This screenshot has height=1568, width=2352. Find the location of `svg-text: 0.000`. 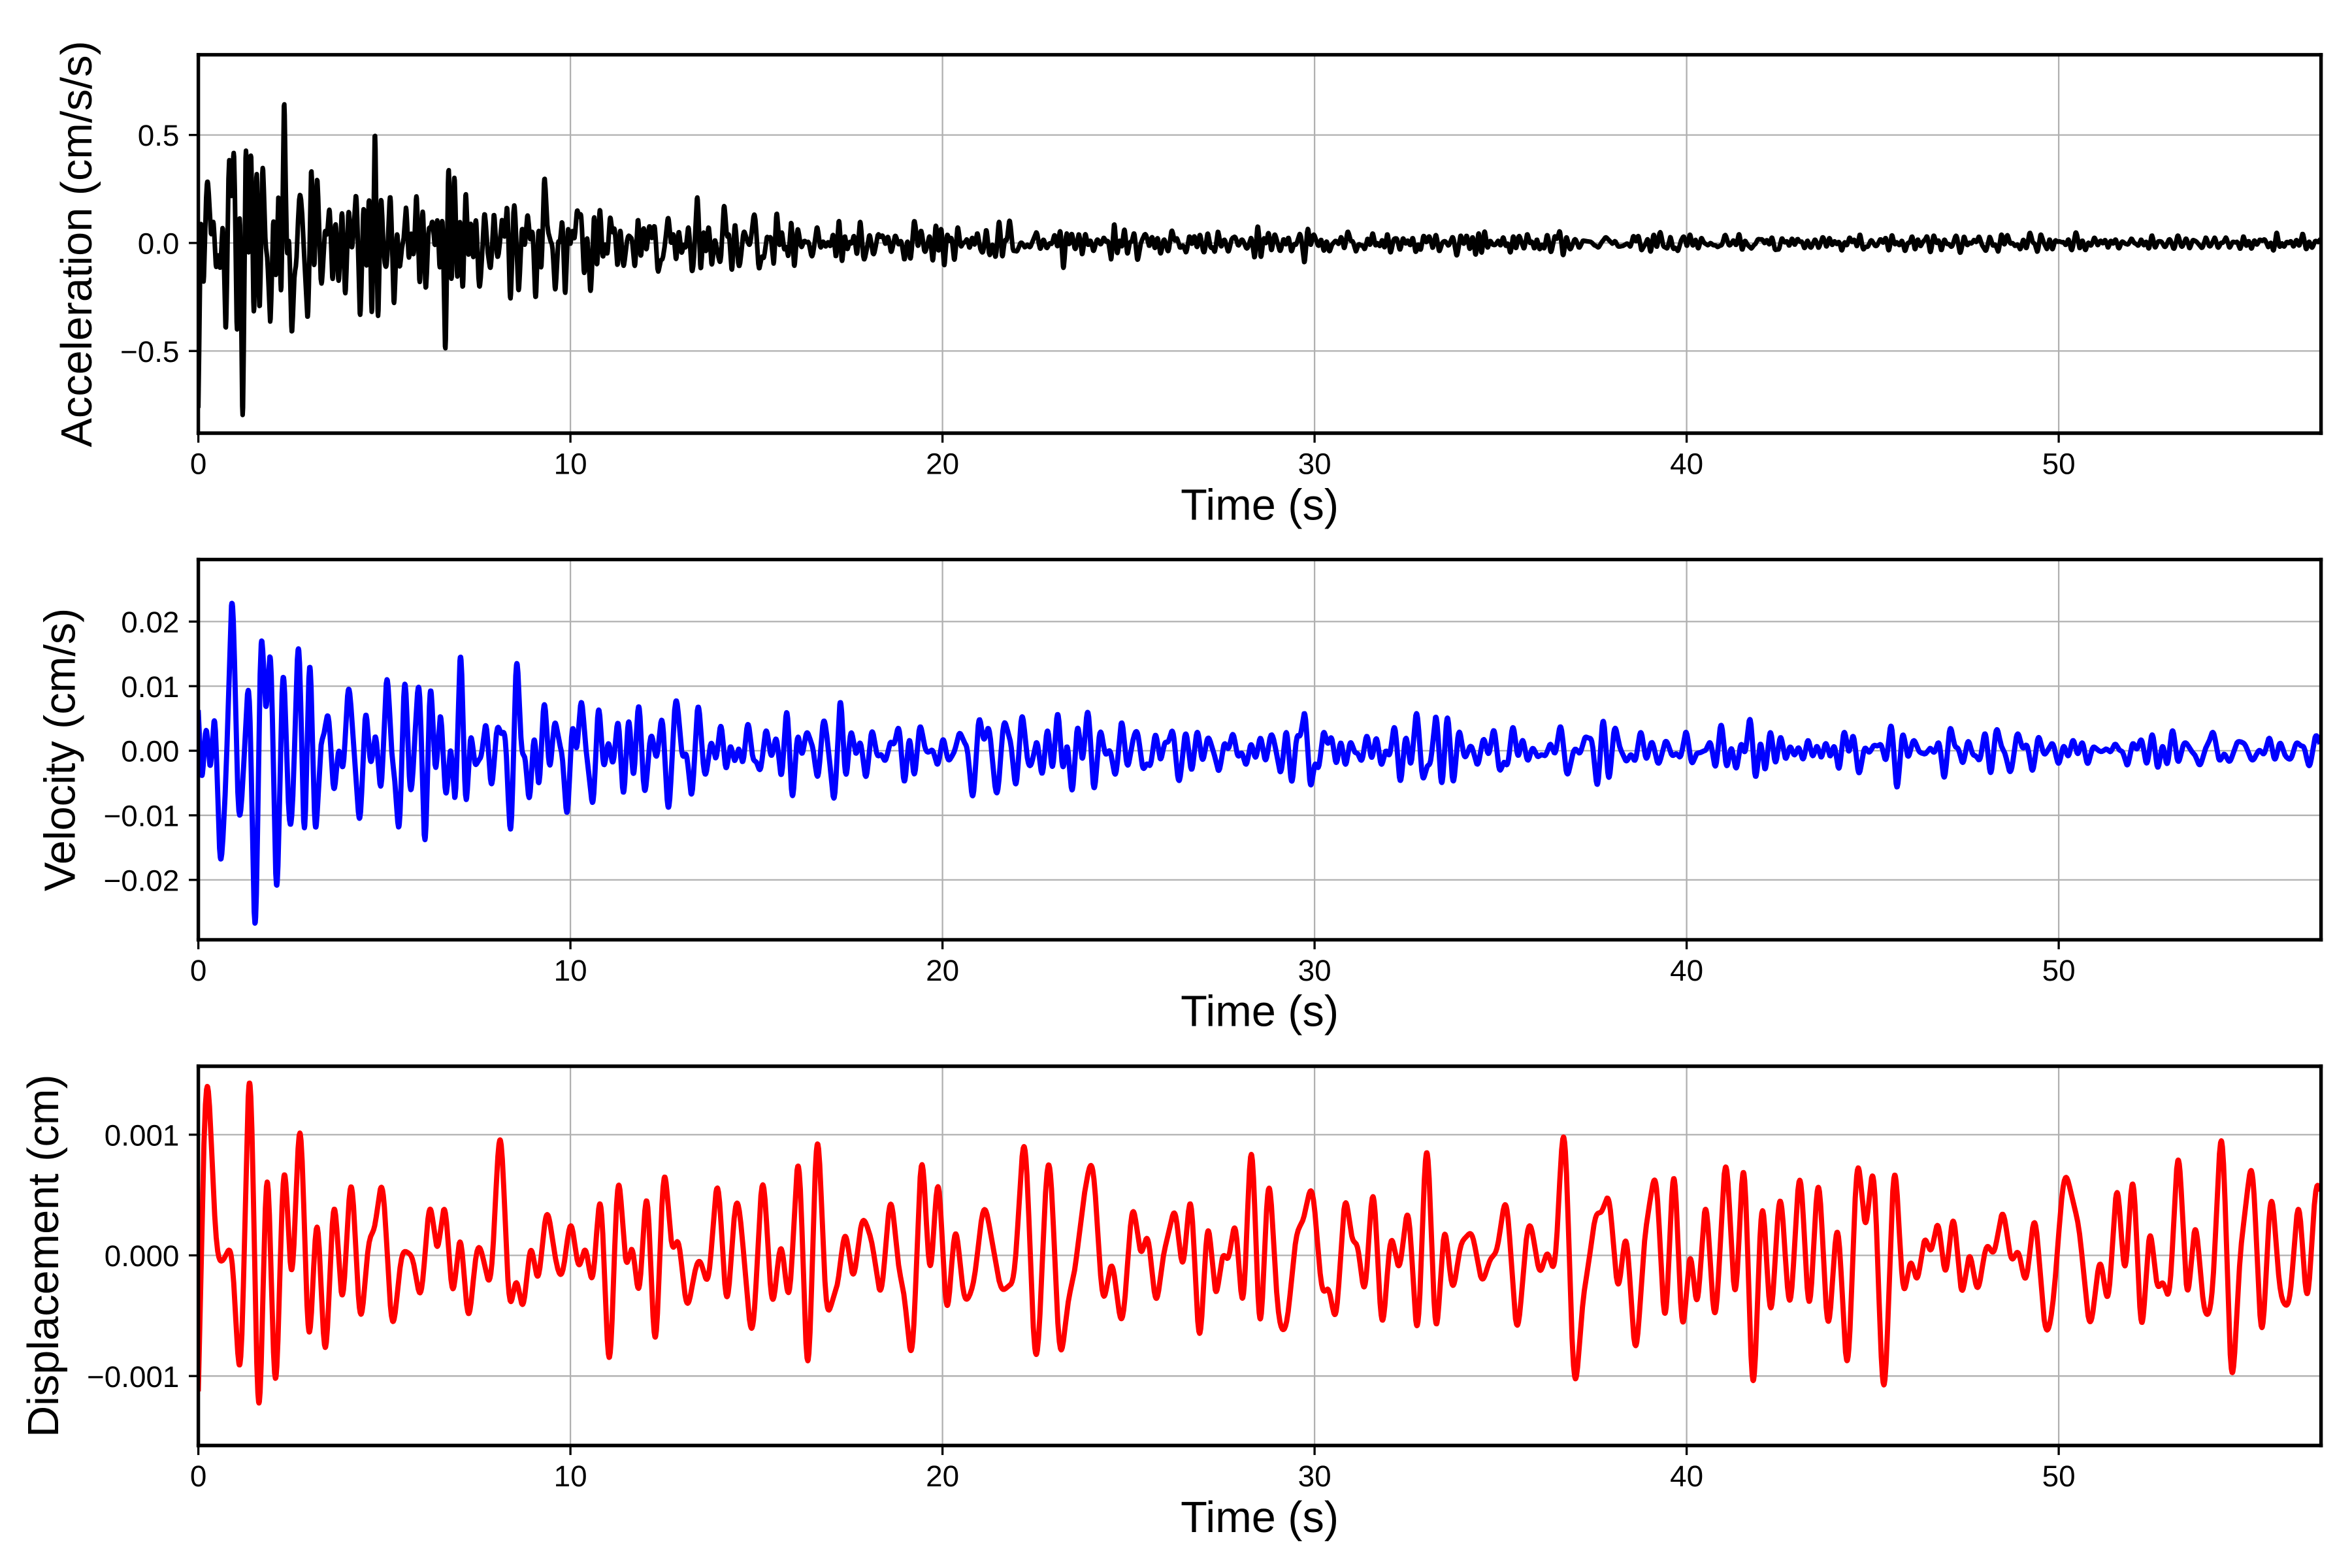

svg-text: 0.000 is located at coordinates (142, 1256).